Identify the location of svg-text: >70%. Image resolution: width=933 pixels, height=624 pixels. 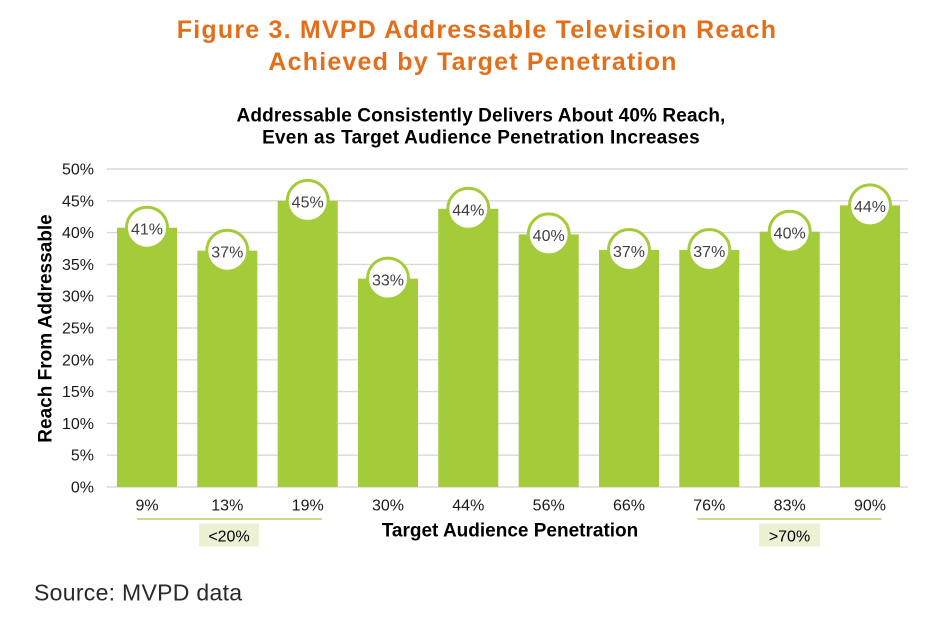
(789, 537).